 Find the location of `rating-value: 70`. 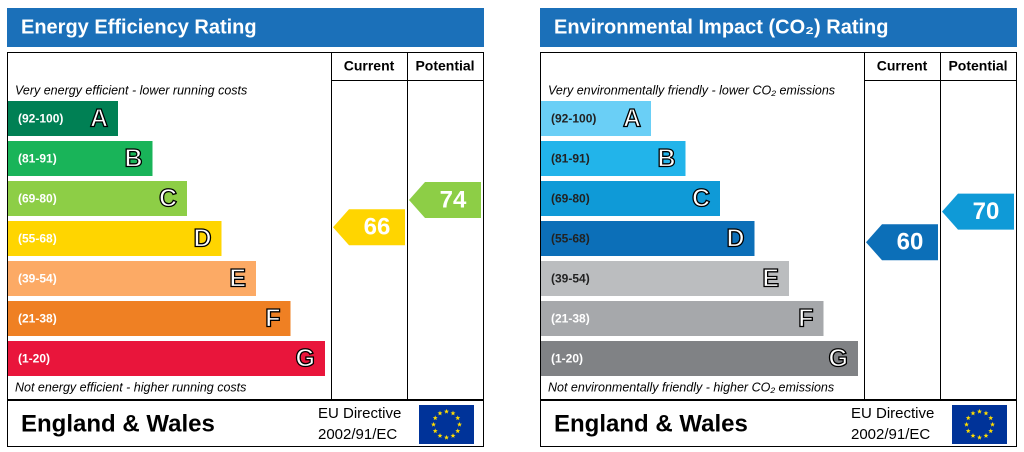

rating-value: 70 is located at coordinates (986, 211).